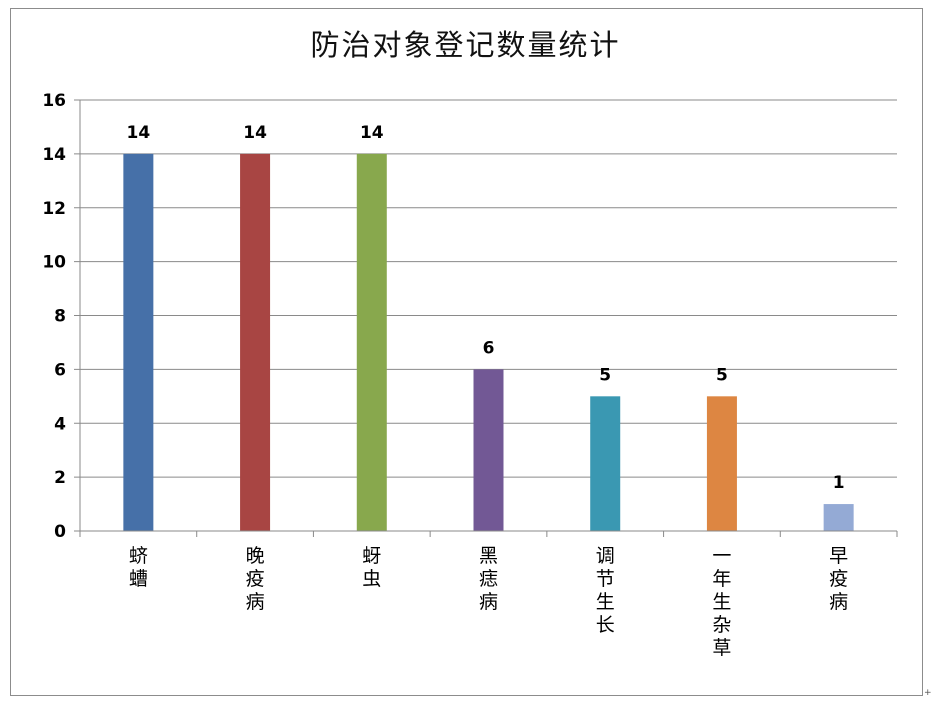 The width and height of the screenshot is (931, 705). Describe the element at coordinates (60, 317) in the screenshot. I see `y-tick-label: 8` at that location.